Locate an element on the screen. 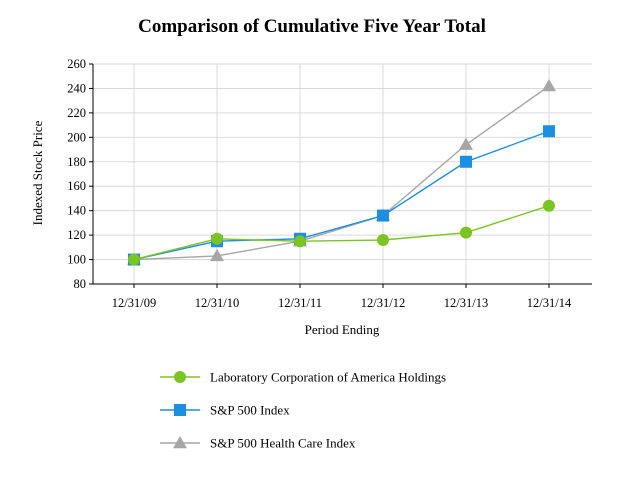 The width and height of the screenshot is (624, 485). x-tick-label: 12/31/13 is located at coordinates (466, 303).